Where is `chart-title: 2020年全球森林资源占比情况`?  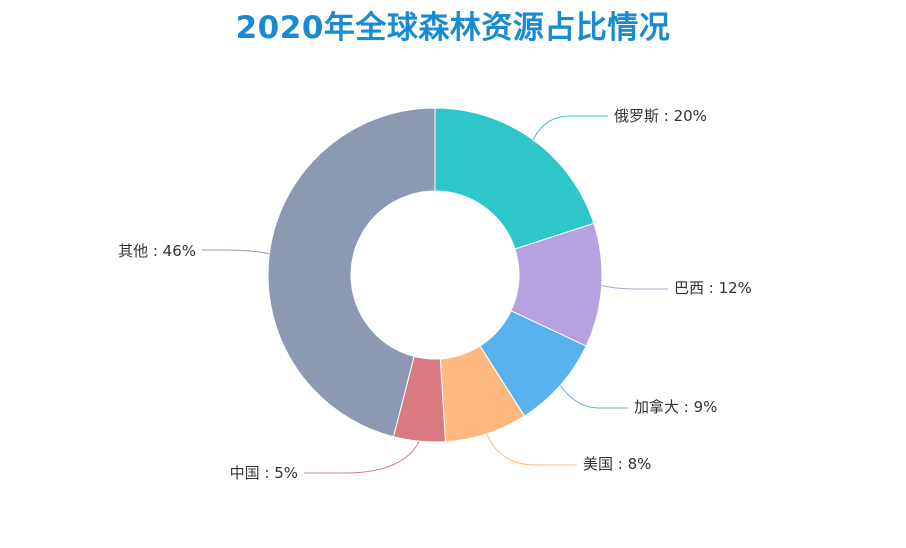
chart-title: 2020年全球森林资源占比情况 is located at coordinates (453, 28).